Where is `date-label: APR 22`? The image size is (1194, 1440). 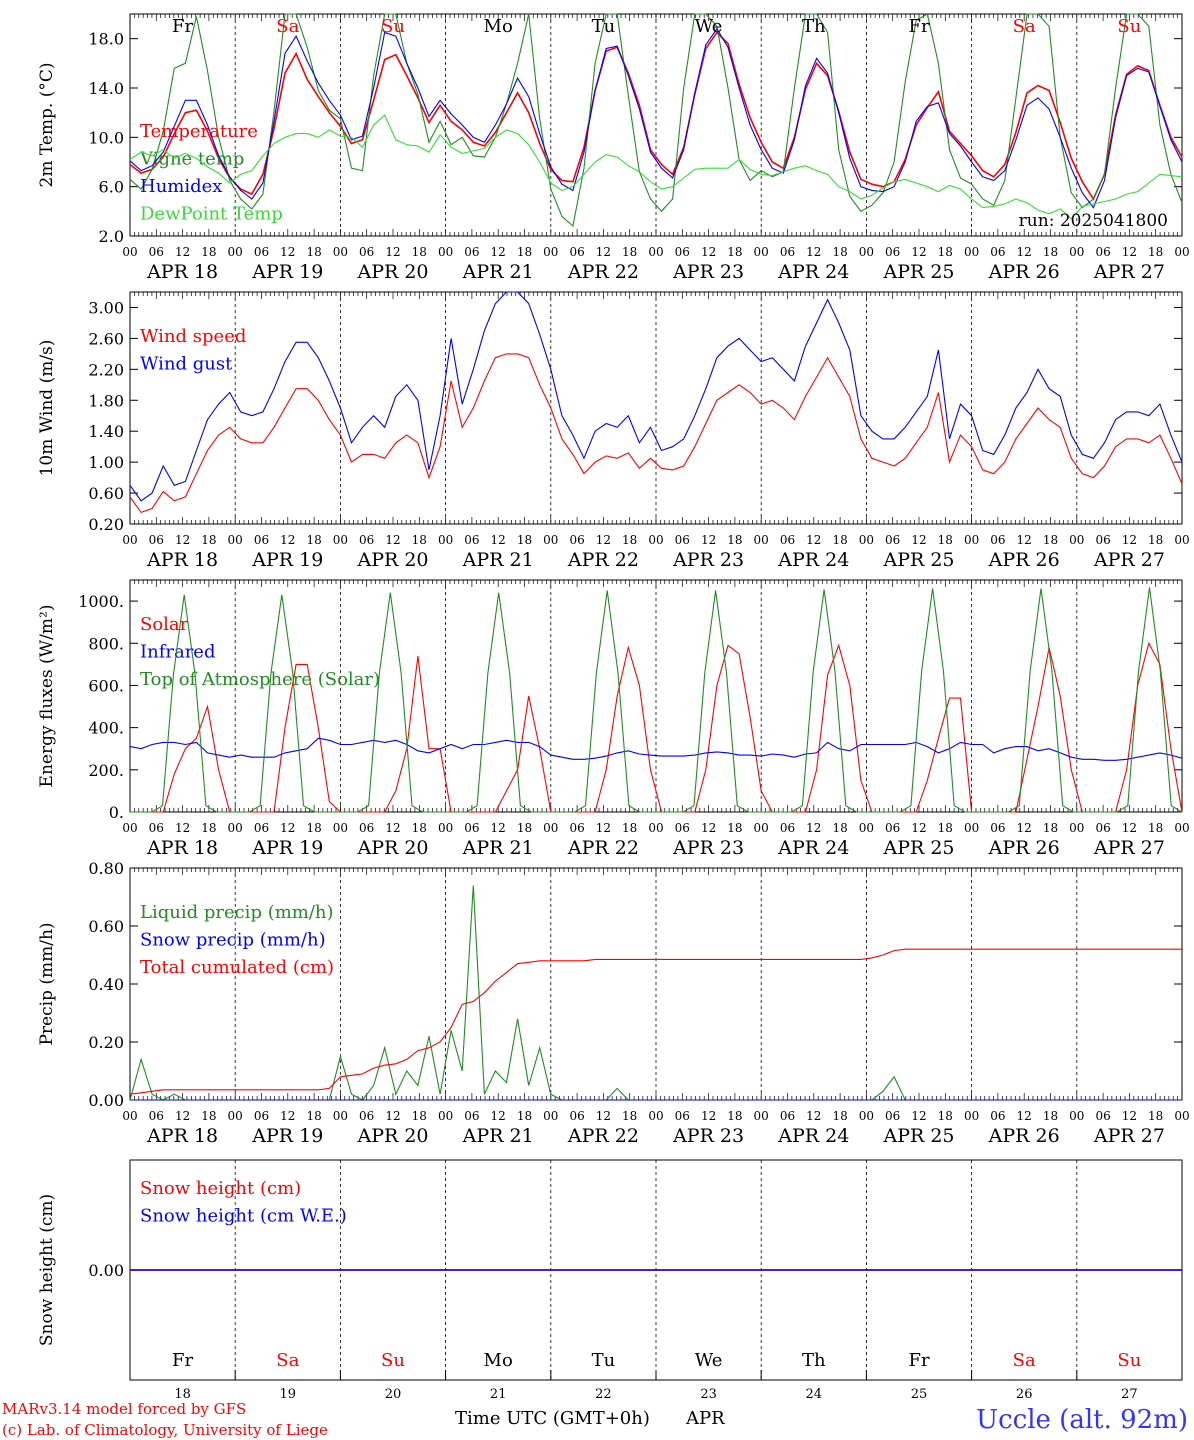
date-label: APR 22 is located at coordinates (603, 1136).